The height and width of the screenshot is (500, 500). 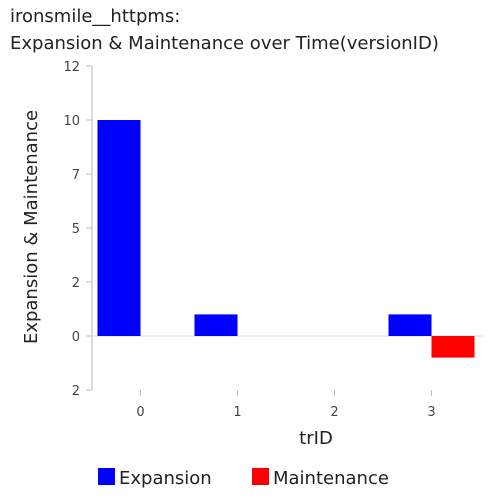 I want to click on x-tick-label: 0, so click(x=140, y=412).